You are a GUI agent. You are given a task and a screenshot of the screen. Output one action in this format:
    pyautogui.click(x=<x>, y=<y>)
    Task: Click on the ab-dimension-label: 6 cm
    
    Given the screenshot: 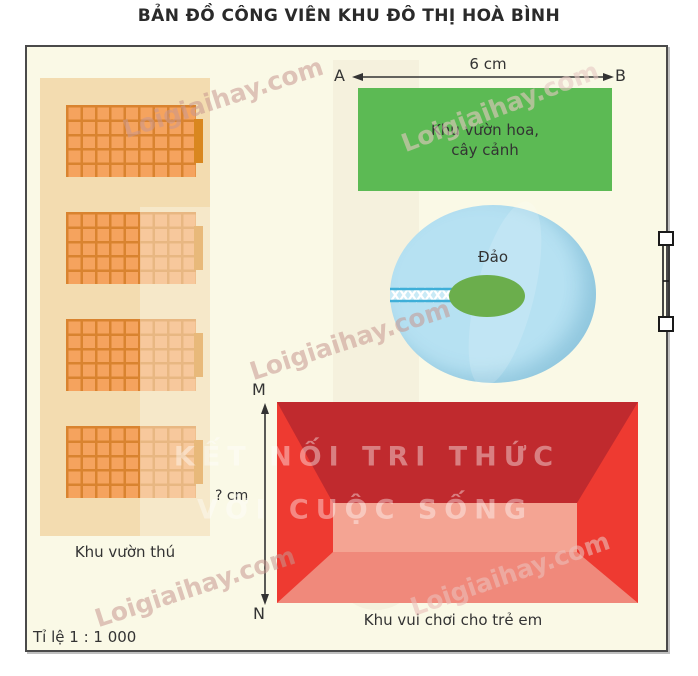 What is the action you would take?
    pyautogui.click(x=488, y=64)
    